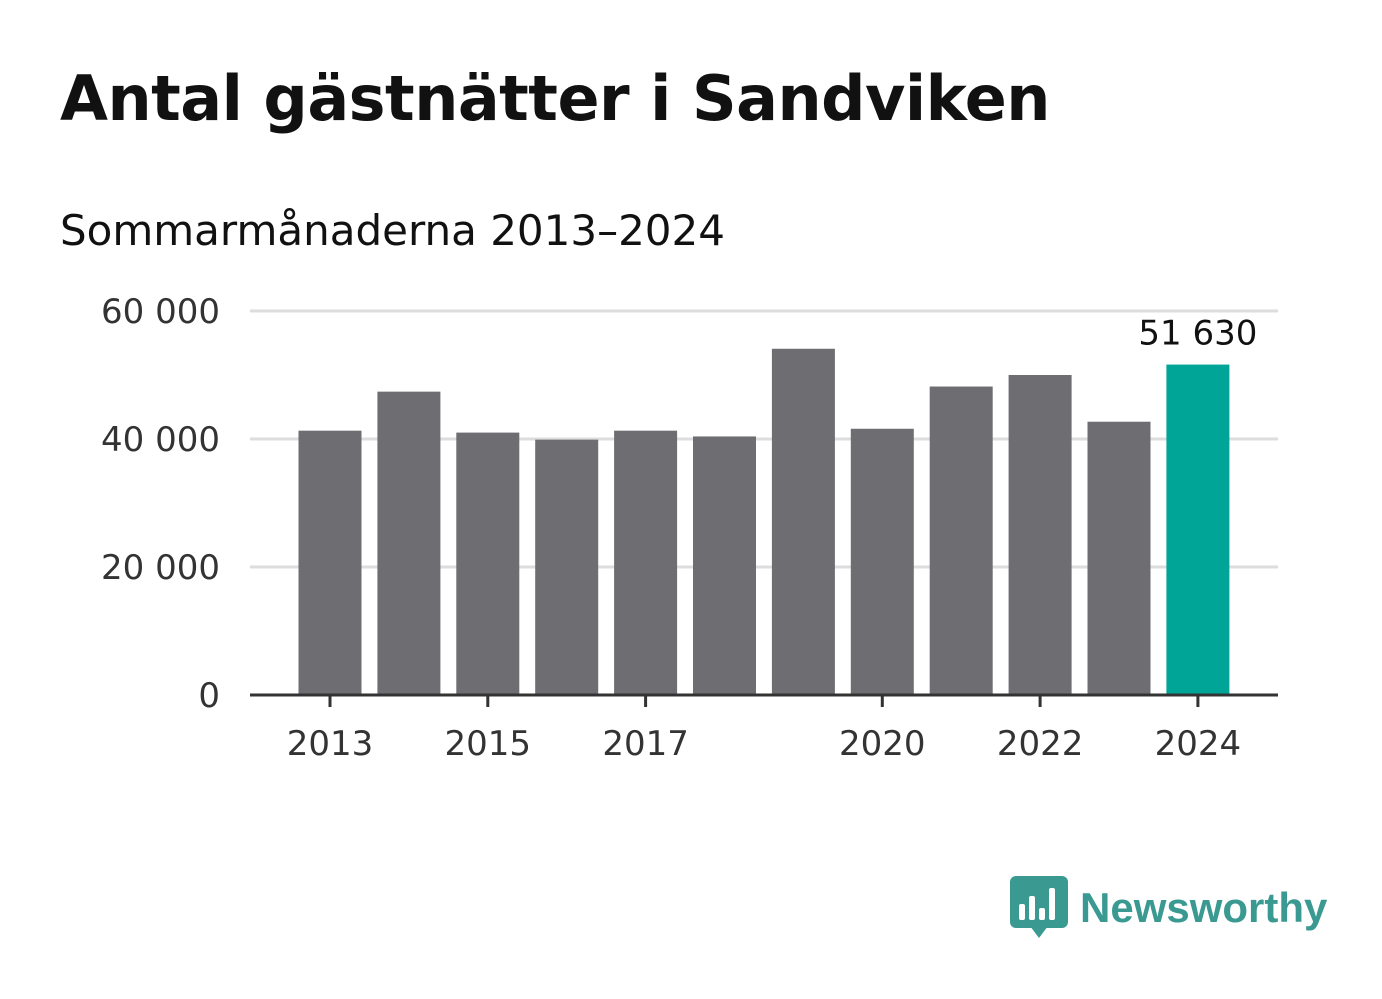 This screenshot has height=999, width=1382. I want to click on bar-2023, so click(1119, 558).